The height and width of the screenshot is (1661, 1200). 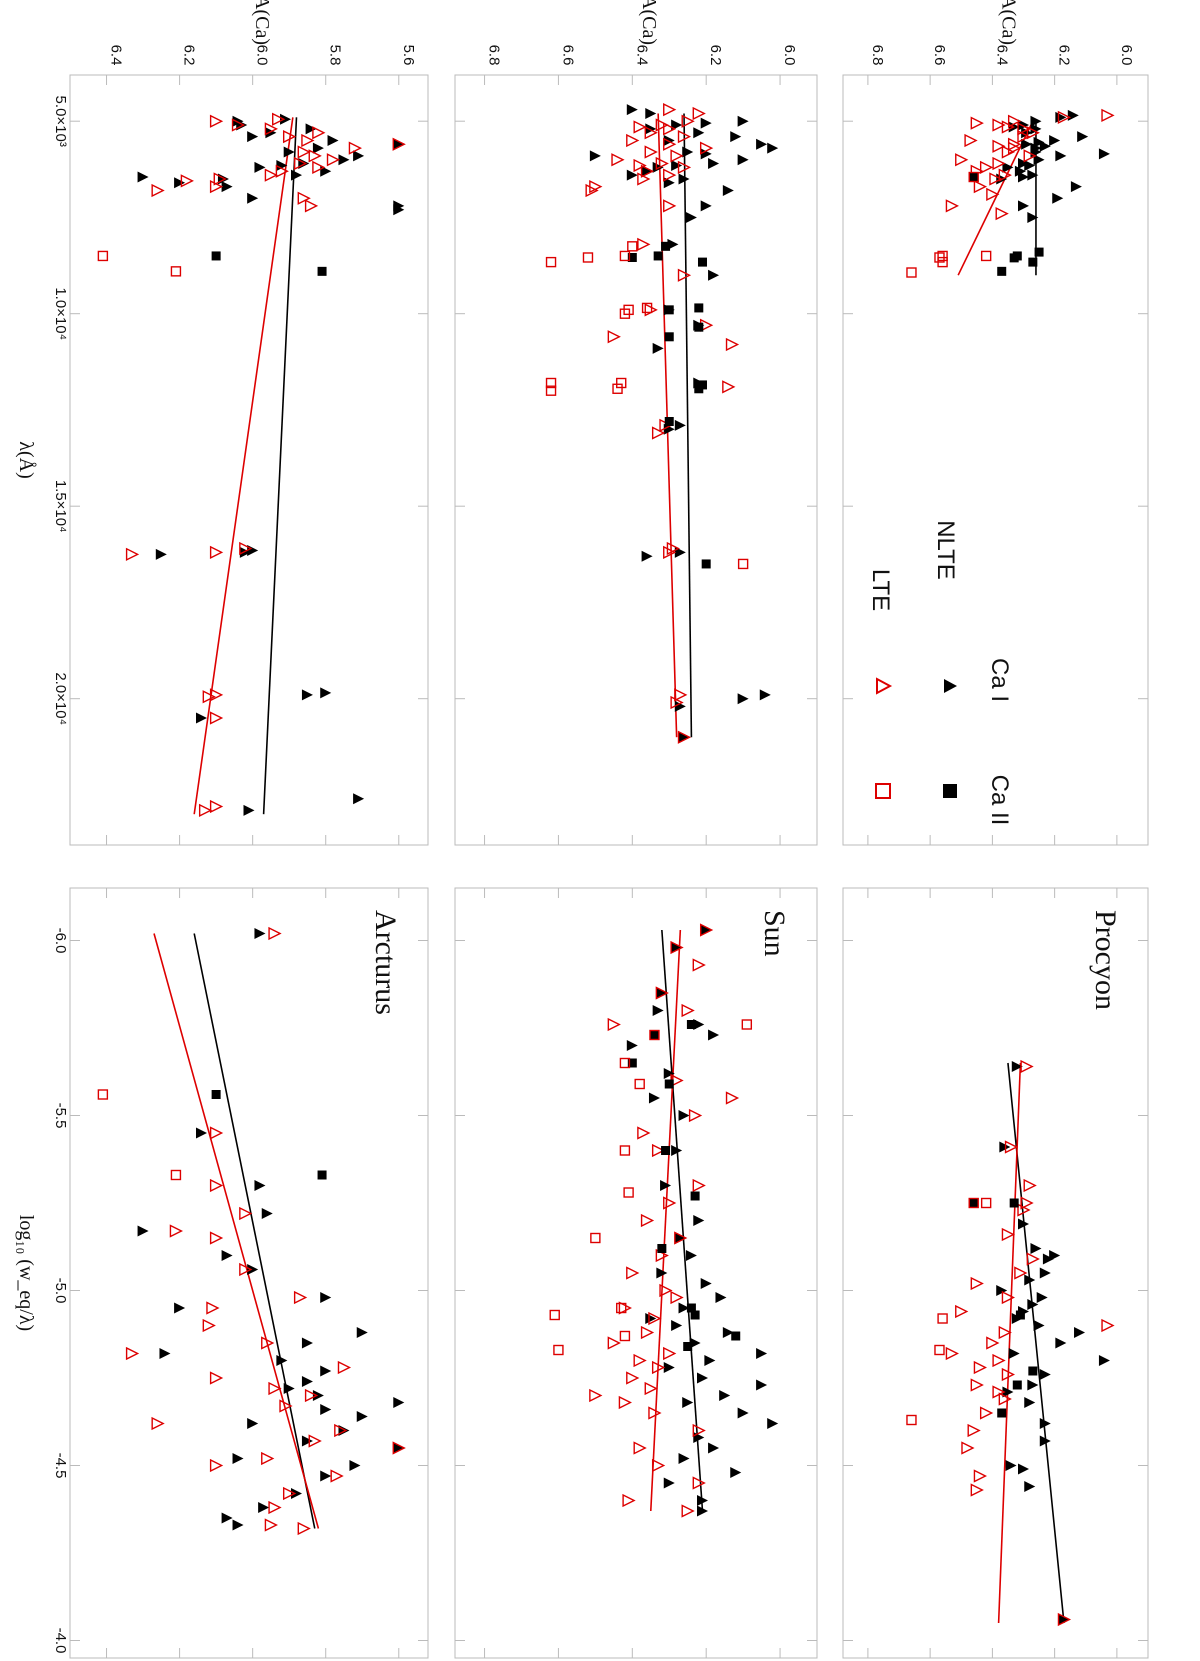 I want to click on y-tick-label: 6.2, so click(x=189, y=55).